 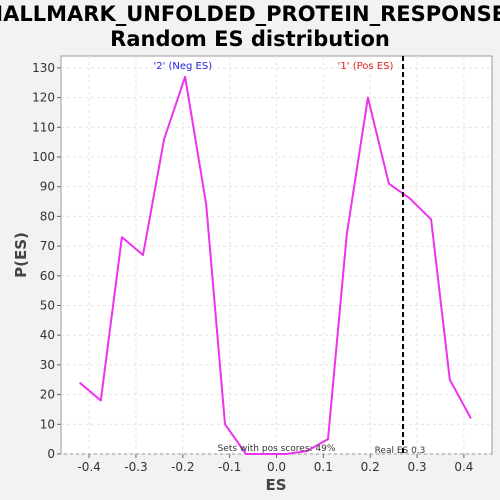 I want to click on y-tick-label: 130, so click(x=43, y=68).